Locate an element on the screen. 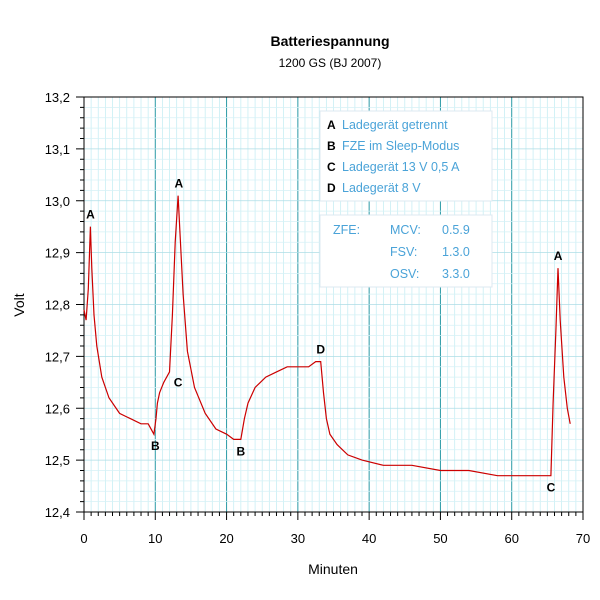 The height and width of the screenshot is (600, 600). chart-subtitle: 1200 GS (BJ 2007) is located at coordinates (330, 63).